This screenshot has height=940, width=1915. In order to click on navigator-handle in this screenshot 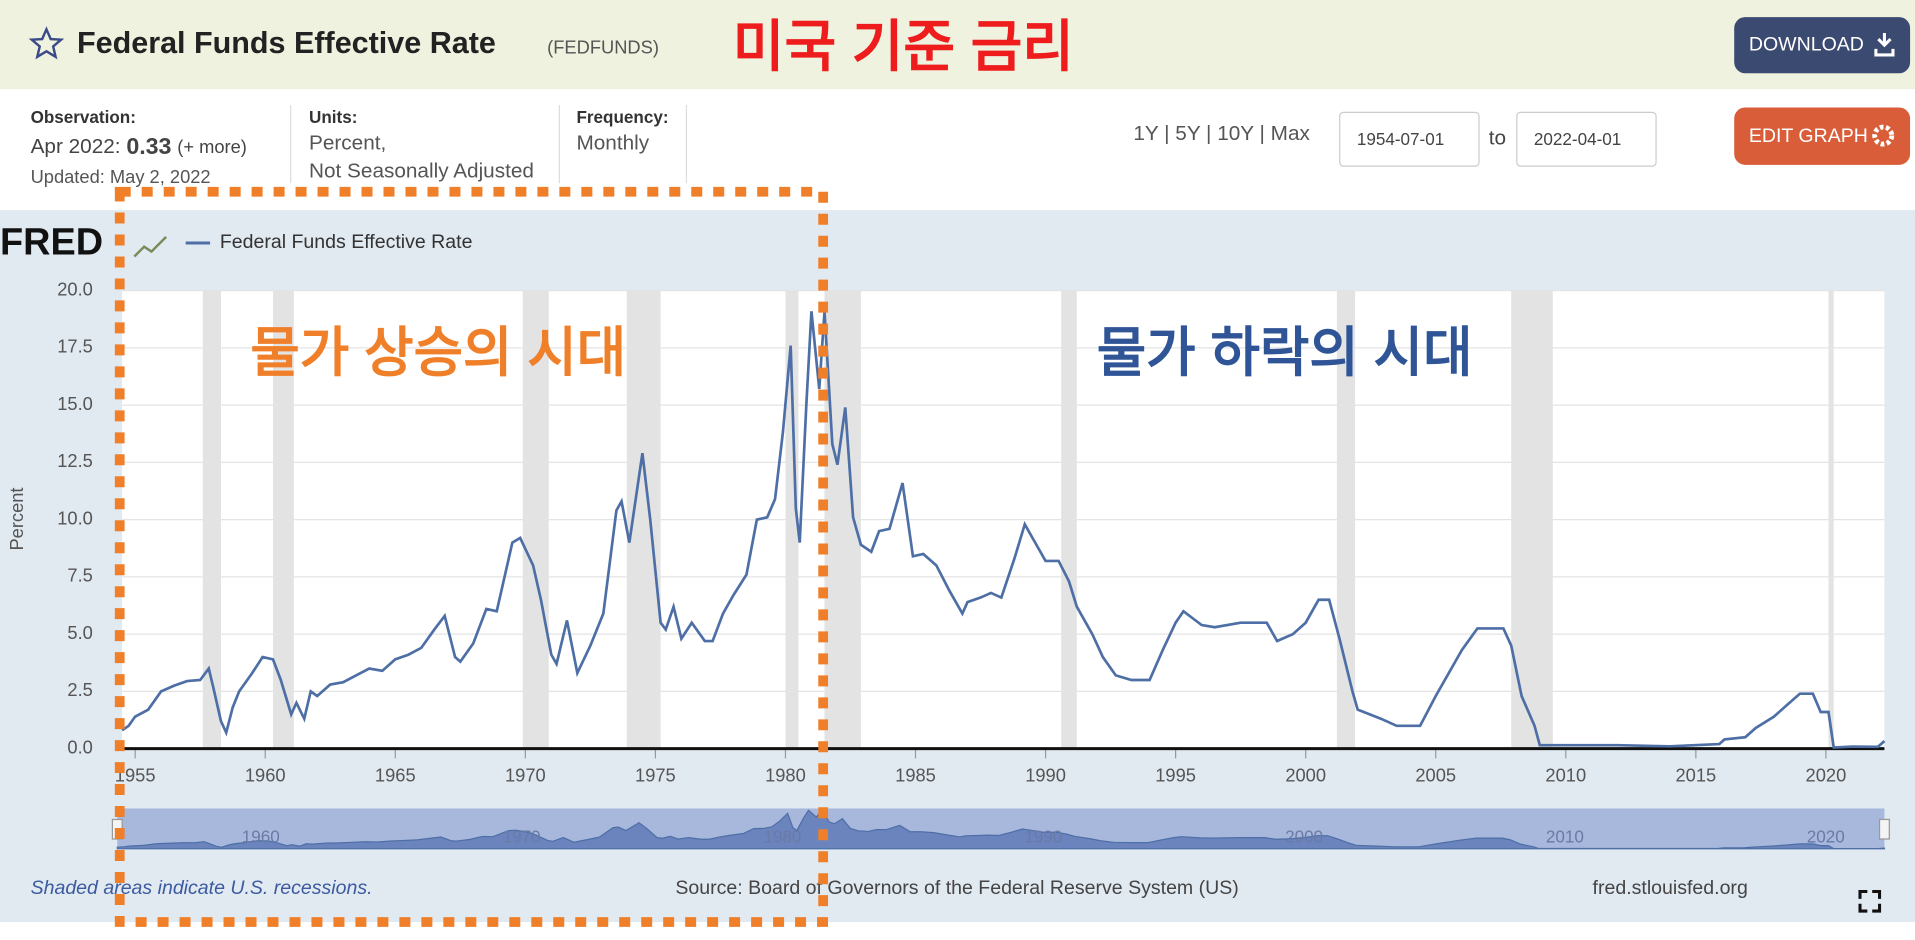, I will do `click(1884, 829)`.